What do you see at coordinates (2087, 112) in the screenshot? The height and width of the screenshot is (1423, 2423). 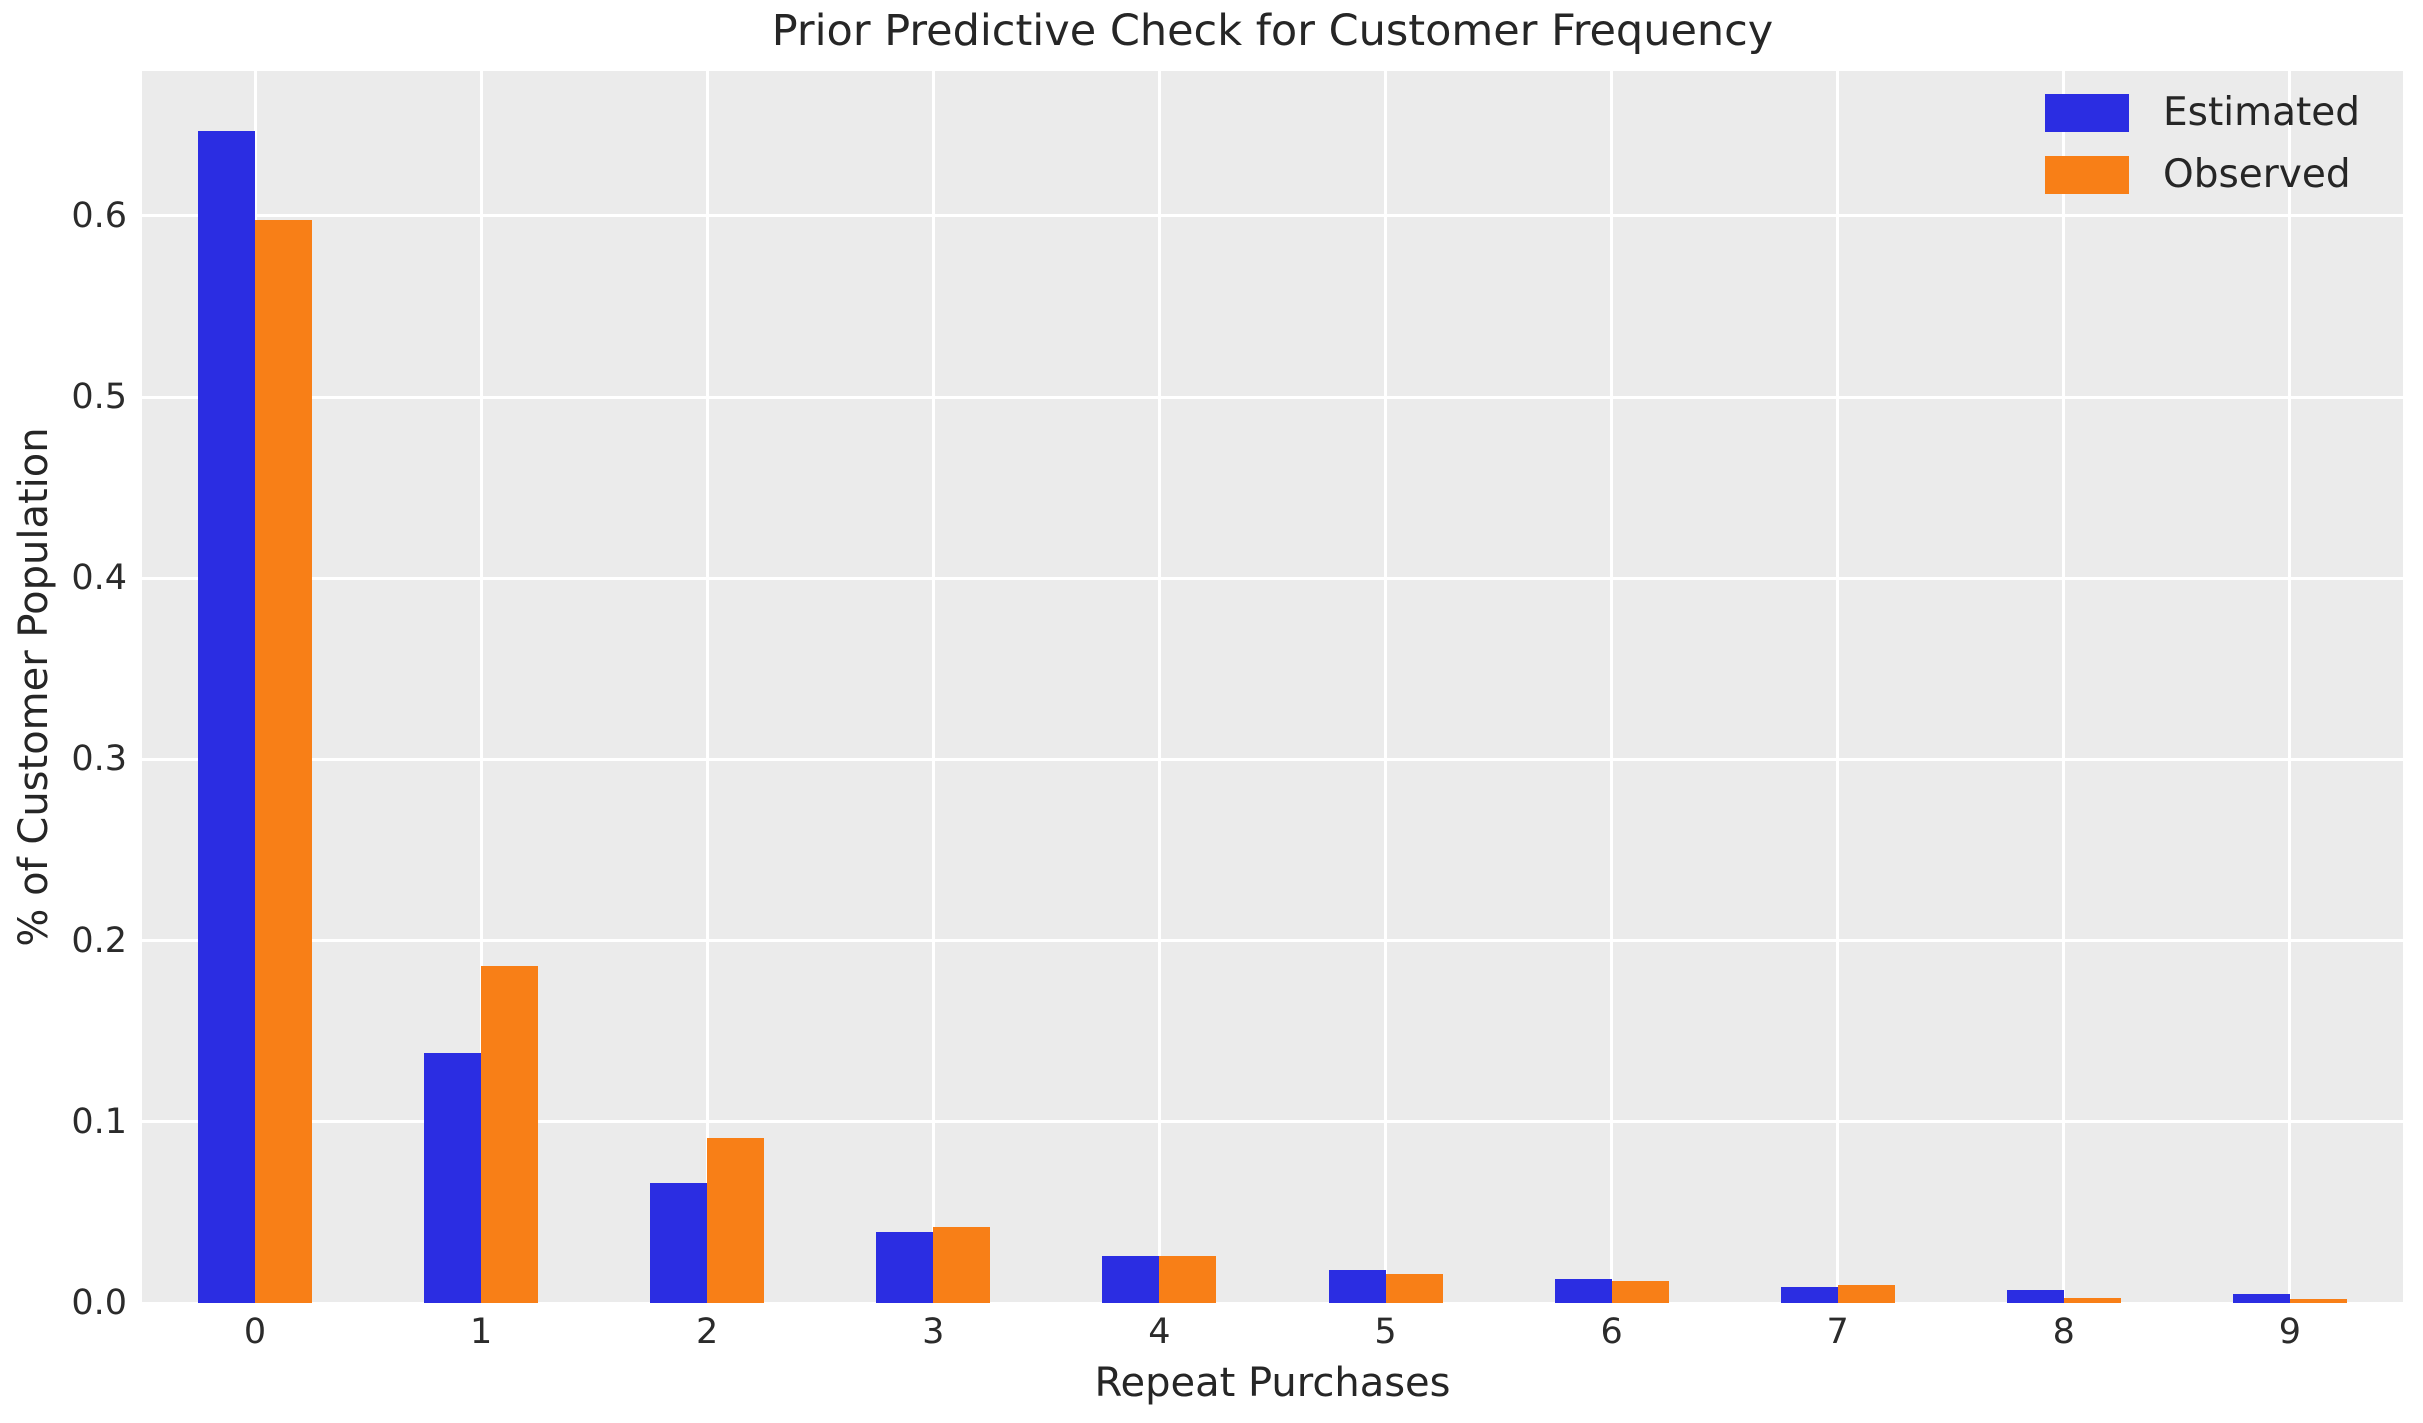 I see `legend-swatch-estimated-icon` at bounding box center [2087, 112].